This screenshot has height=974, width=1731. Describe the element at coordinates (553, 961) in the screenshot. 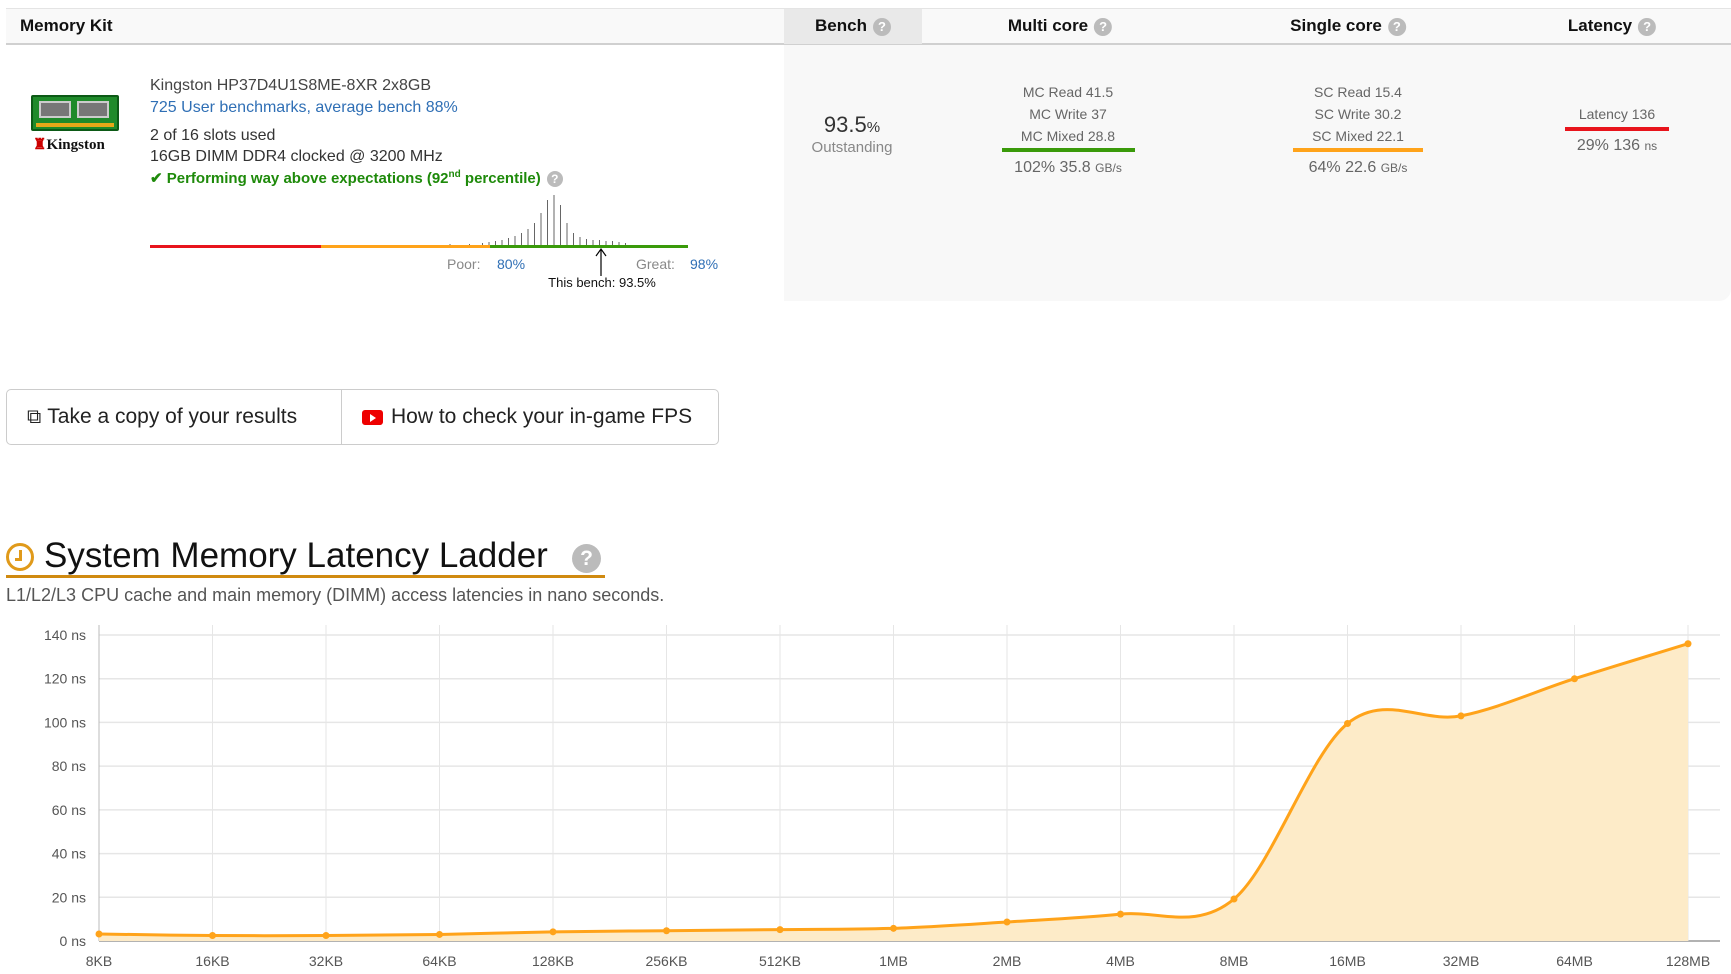

I see `x-tick-label: 128KB` at that location.